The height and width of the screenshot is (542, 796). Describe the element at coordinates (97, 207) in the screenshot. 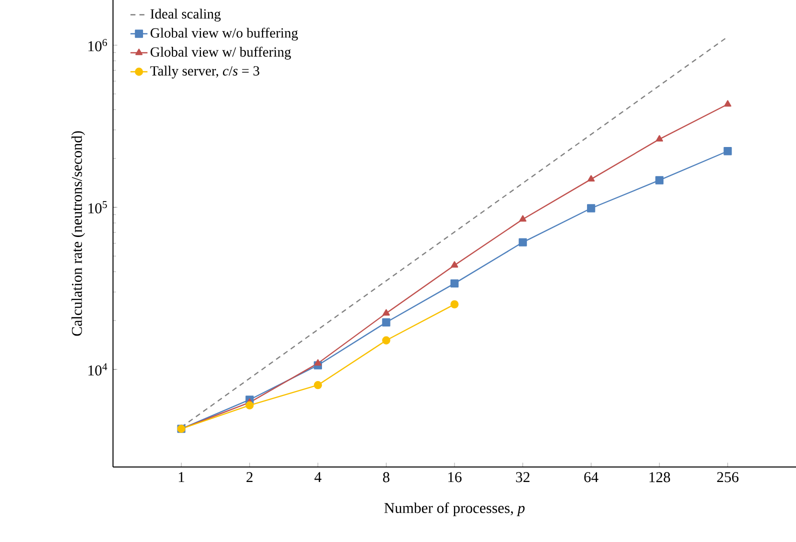

I see `y-tick-label: 10$^{5}$` at that location.